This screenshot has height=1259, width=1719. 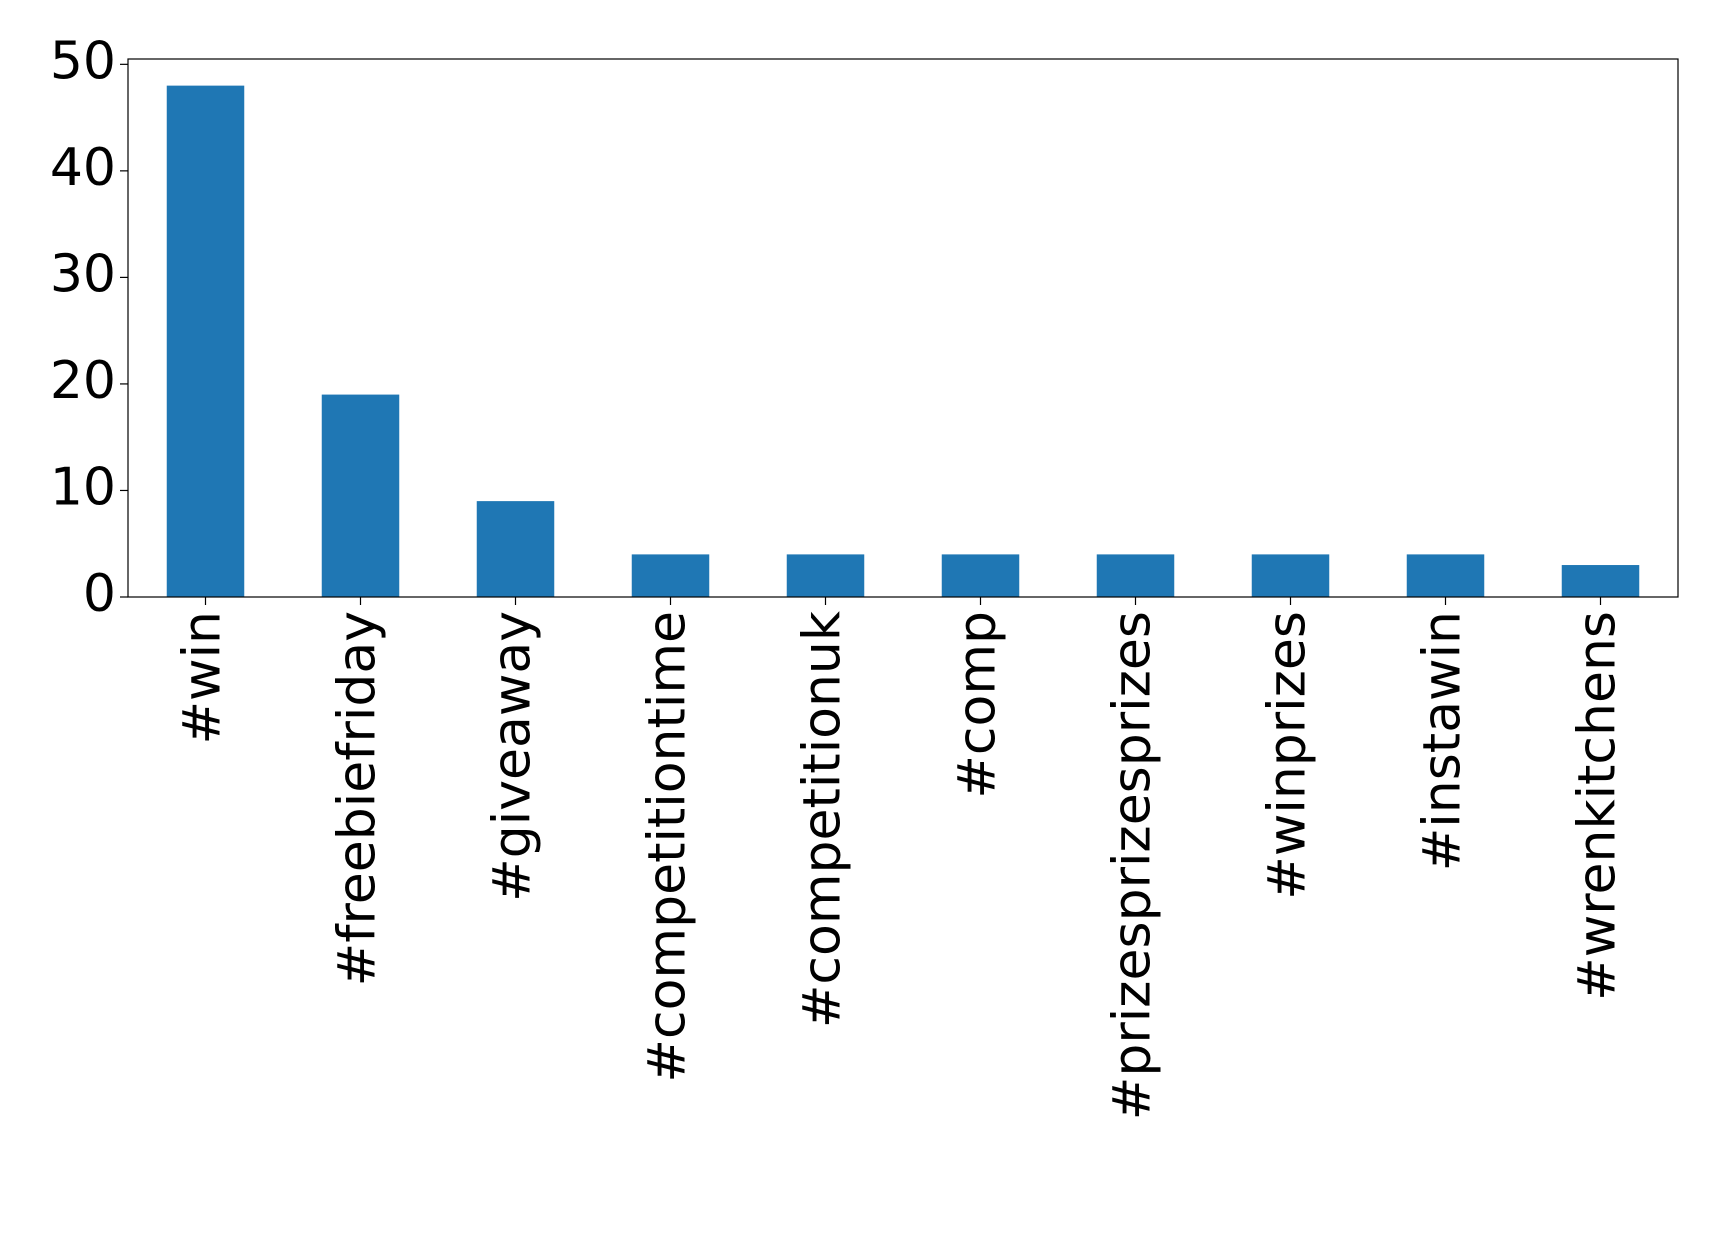 I want to click on x-tick-label: #giveaway, so click(x=513, y=756).